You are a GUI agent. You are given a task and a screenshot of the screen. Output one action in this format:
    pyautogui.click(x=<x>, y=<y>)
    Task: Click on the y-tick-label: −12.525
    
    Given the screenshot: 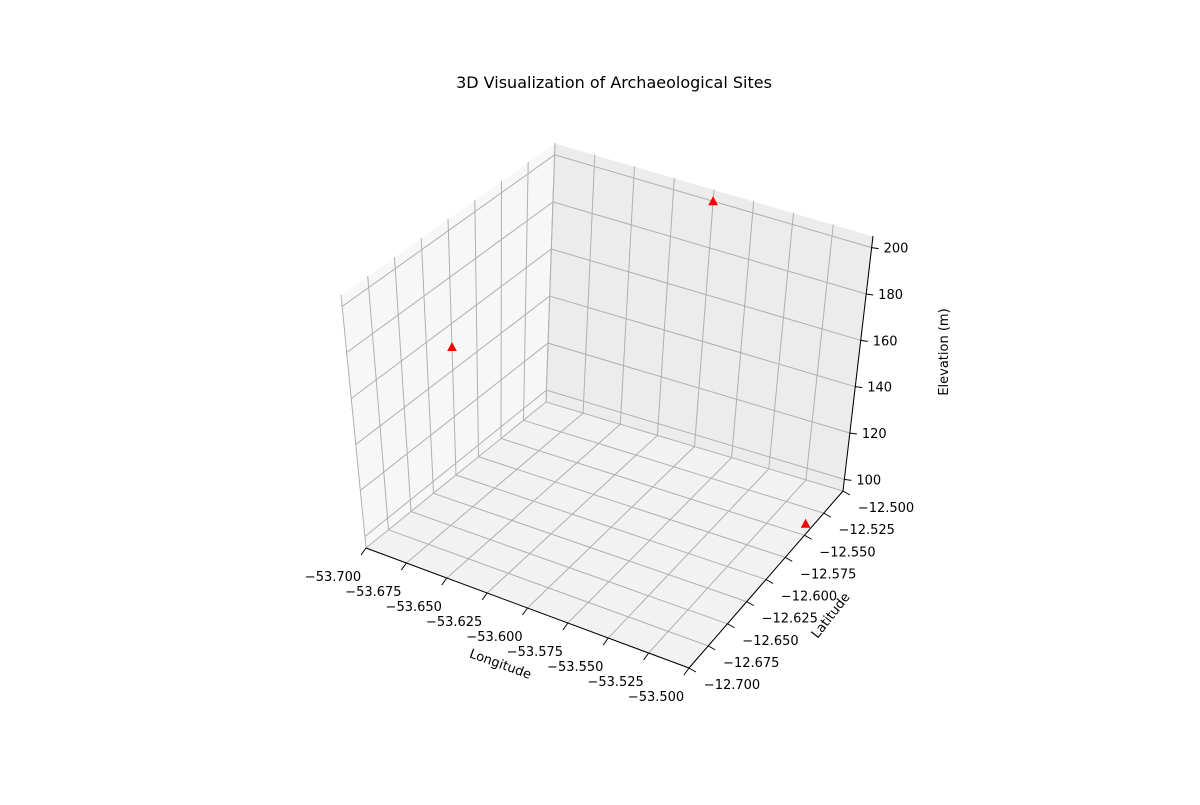 What is the action you would take?
    pyautogui.click(x=867, y=530)
    